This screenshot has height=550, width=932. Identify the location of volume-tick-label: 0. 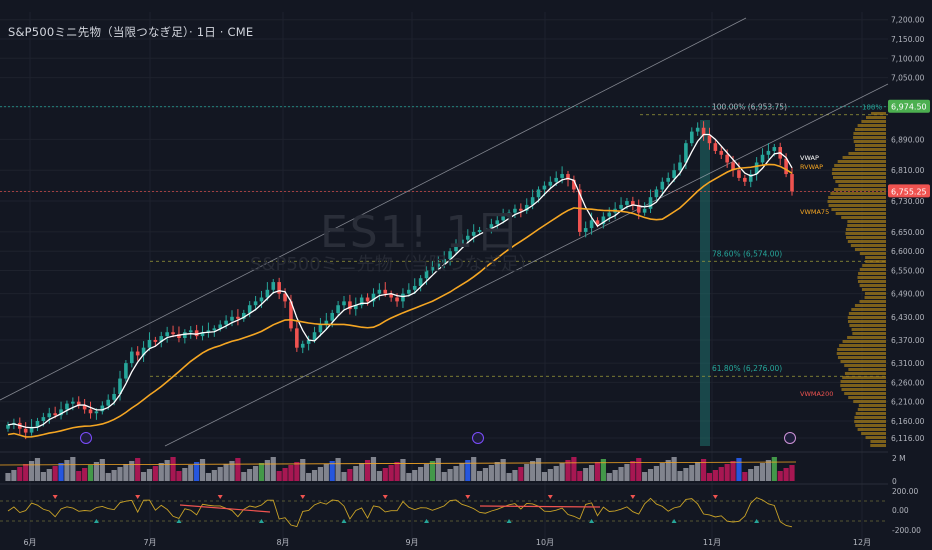
(894, 481).